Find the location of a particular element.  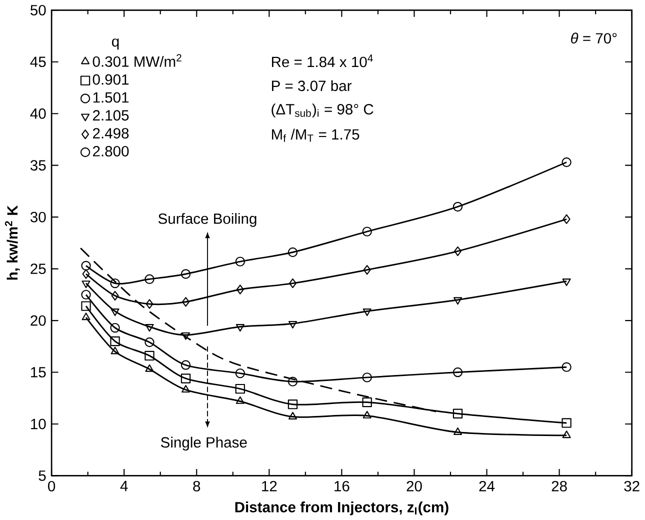

legend-title: q is located at coordinates (115, 44).